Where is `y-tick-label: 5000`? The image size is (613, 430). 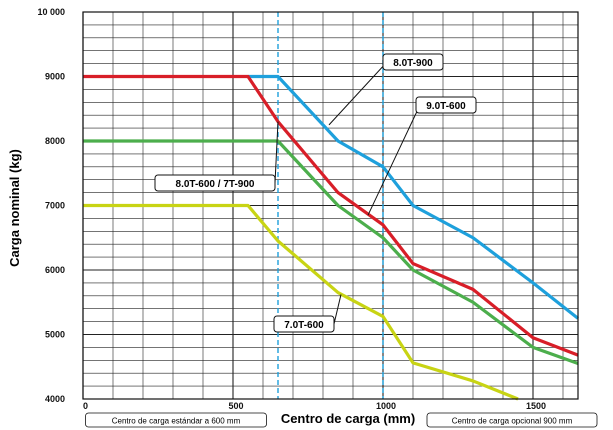 y-tick-label: 5000 is located at coordinates (55, 335).